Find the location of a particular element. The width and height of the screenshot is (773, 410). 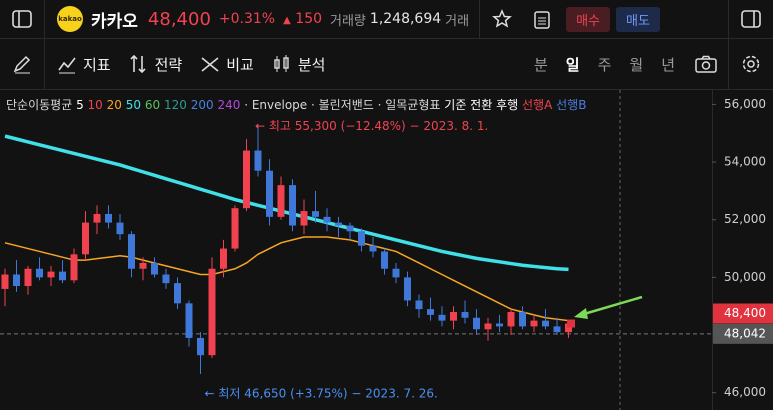

logo: kakao is located at coordinates (70, 19).